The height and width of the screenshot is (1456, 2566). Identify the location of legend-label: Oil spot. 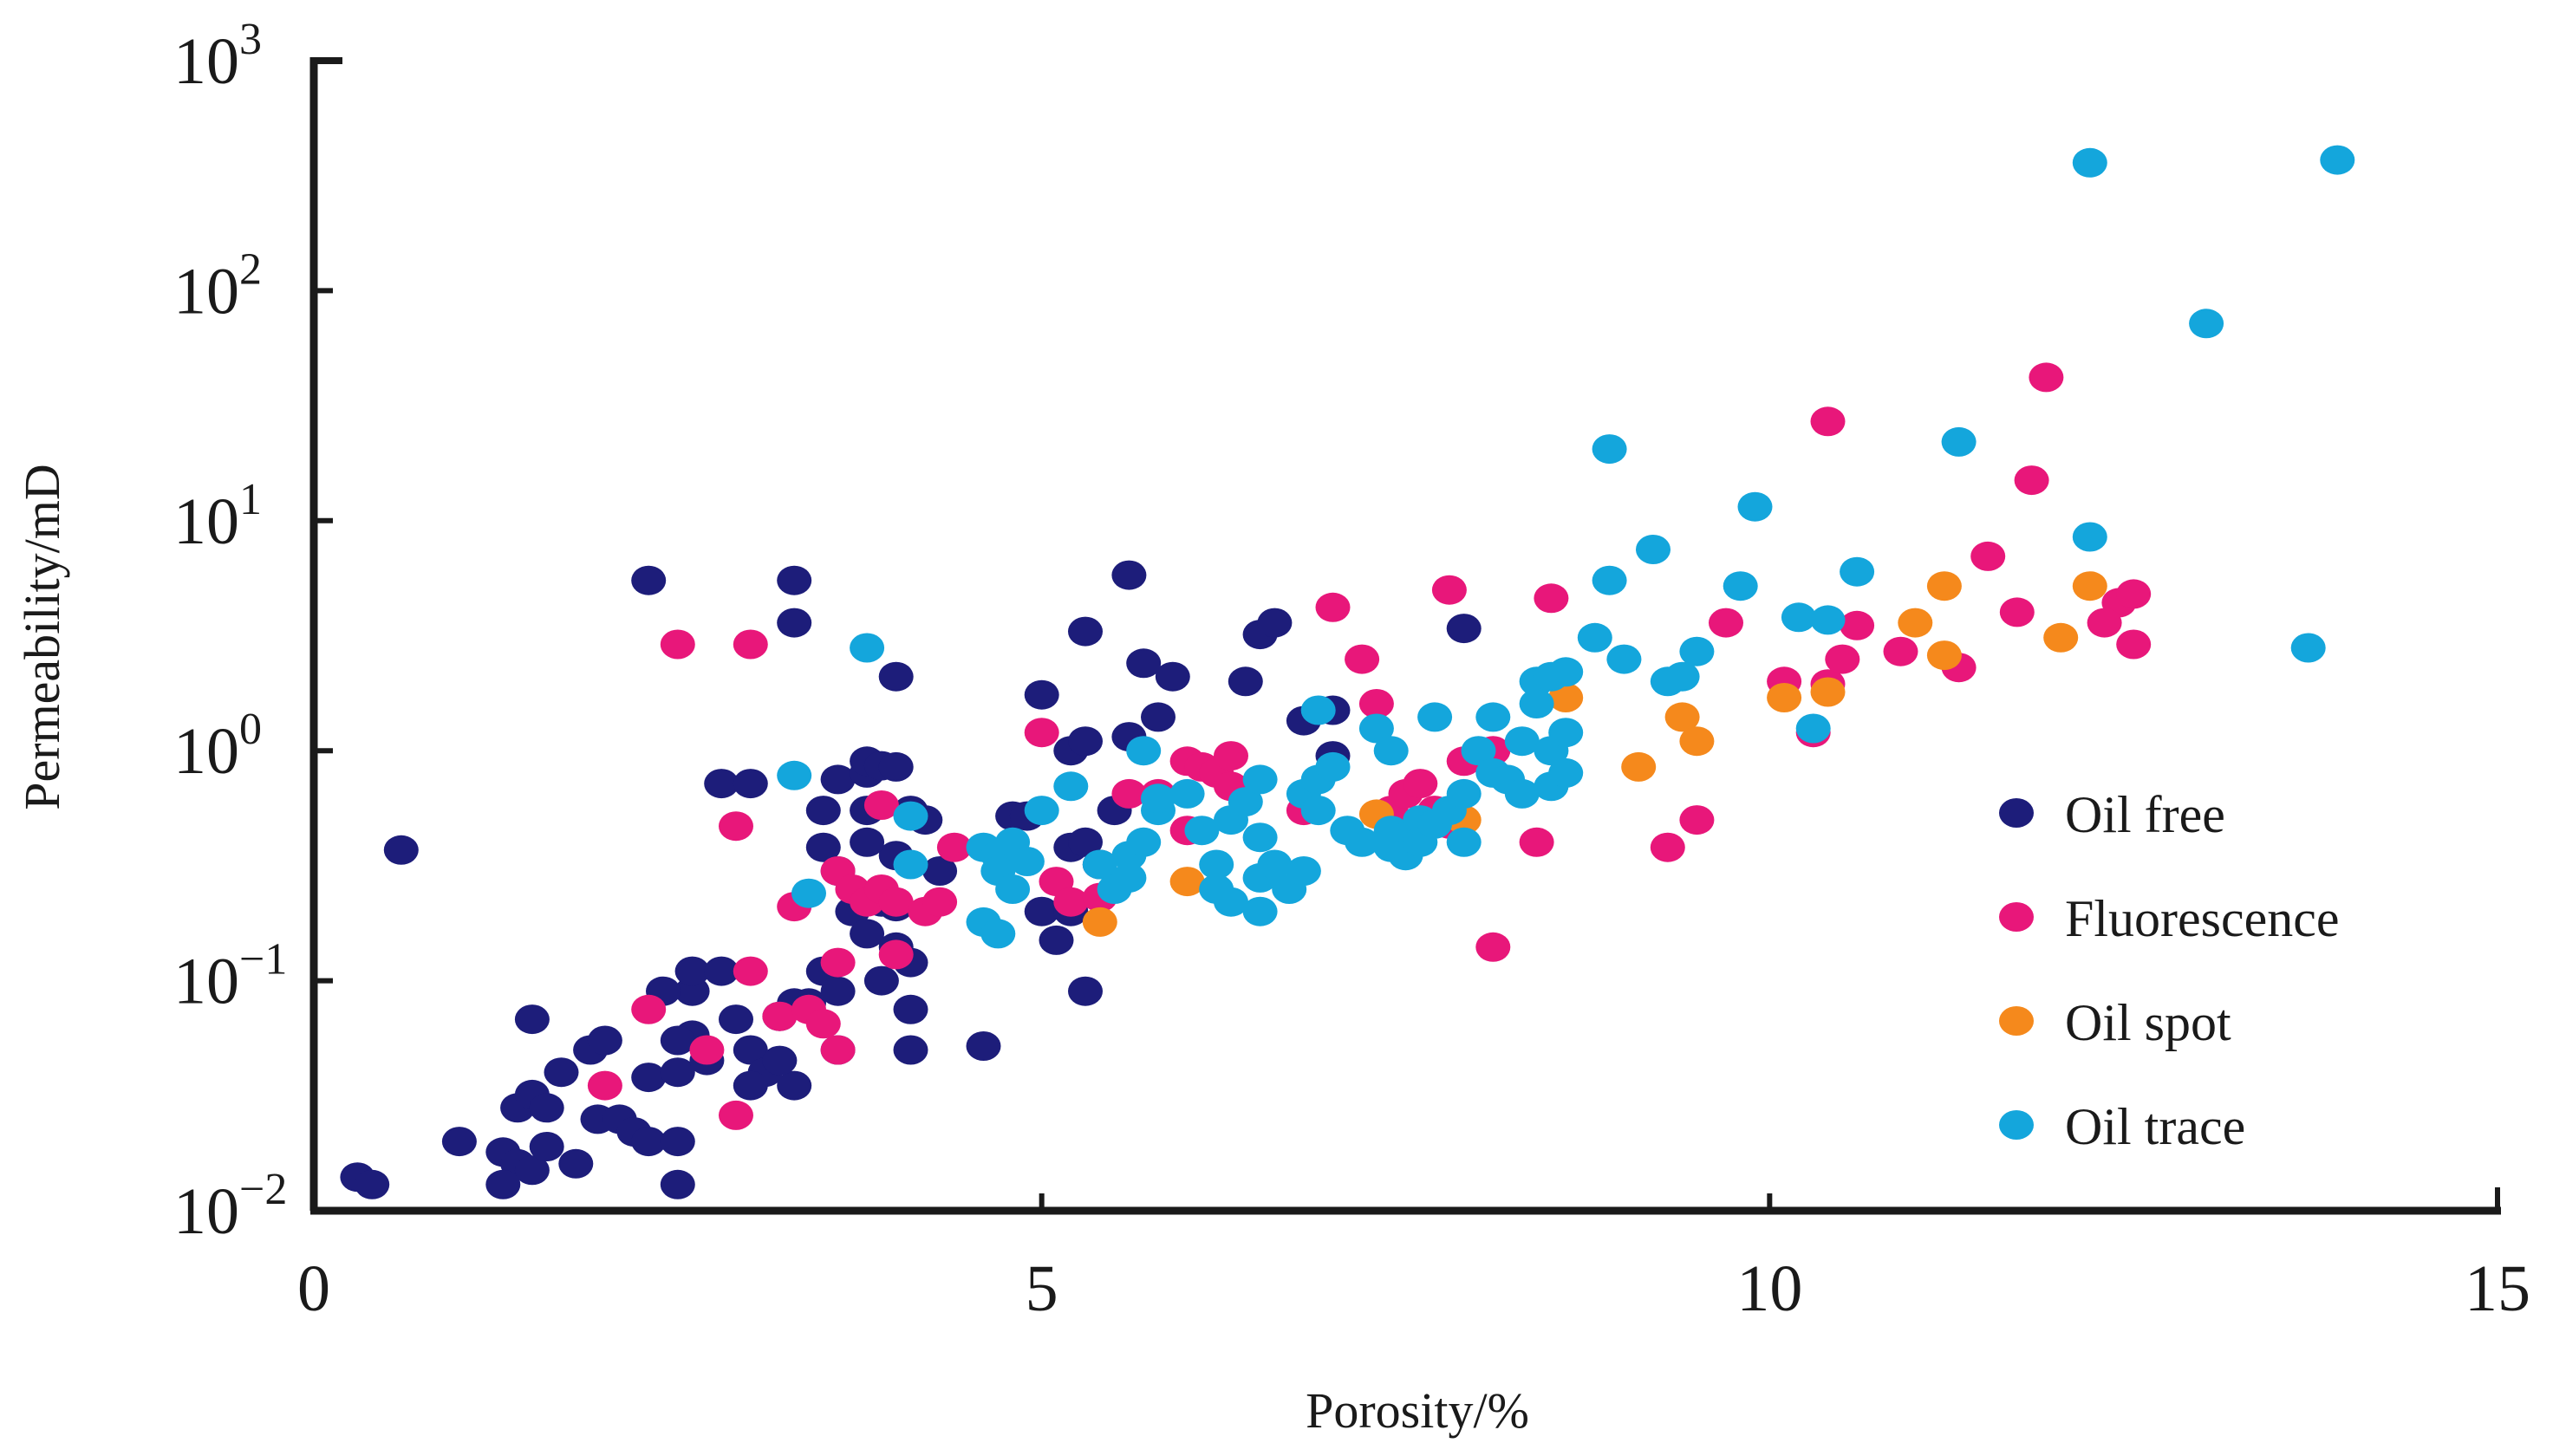
(2148, 1022).